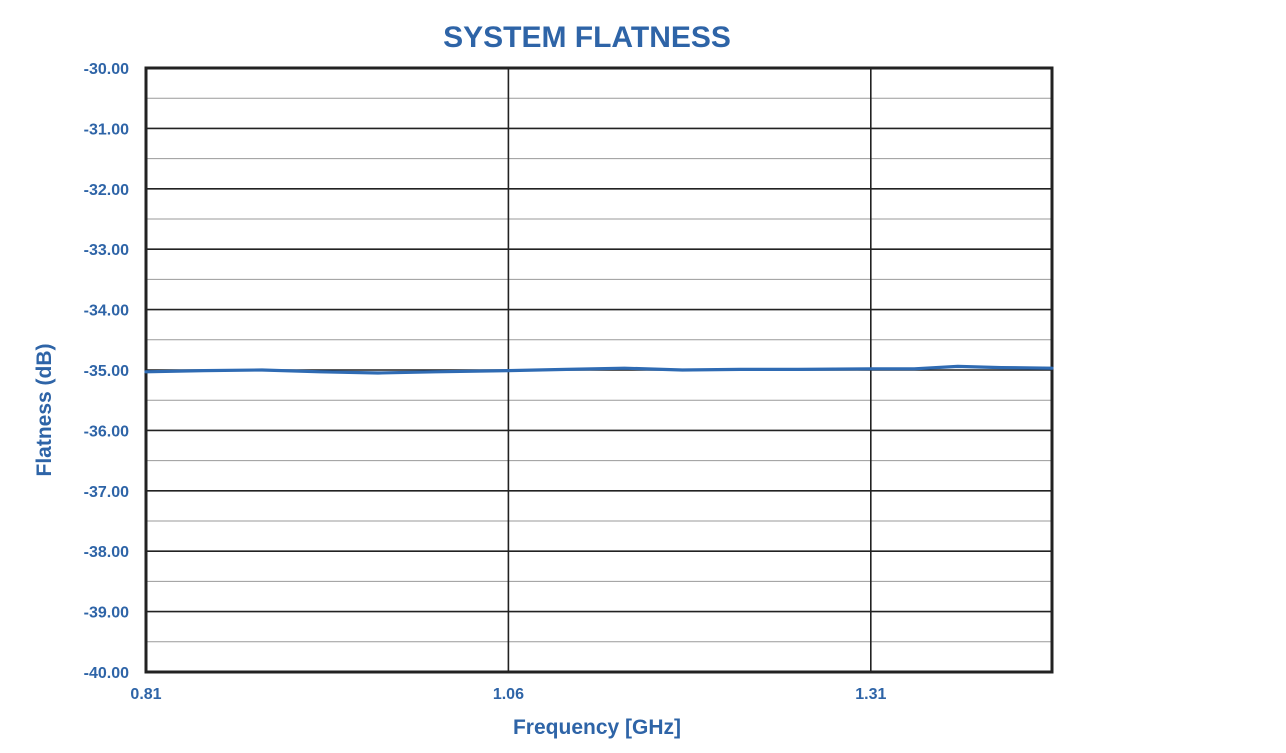 Image resolution: width=1286 pixels, height=753 pixels. What do you see at coordinates (106, 190) in the screenshot?
I see `y-tick-label: -32.00` at bounding box center [106, 190].